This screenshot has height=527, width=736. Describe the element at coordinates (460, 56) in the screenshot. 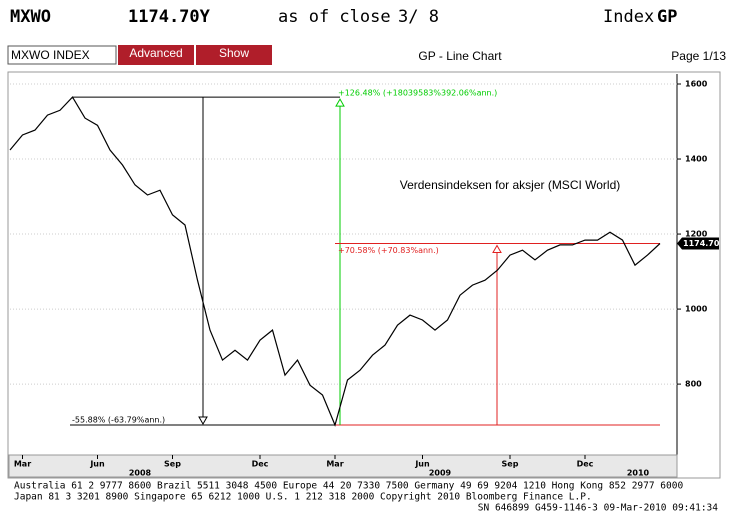

I see `screen-title: GP - Line Chart` at that location.